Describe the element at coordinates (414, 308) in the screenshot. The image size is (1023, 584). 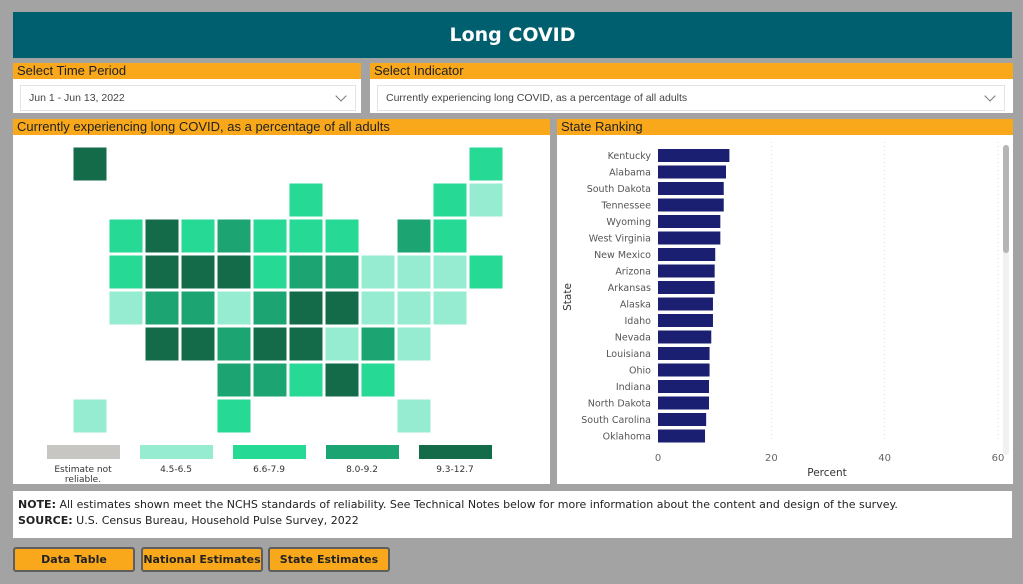
I see `state-md` at that location.